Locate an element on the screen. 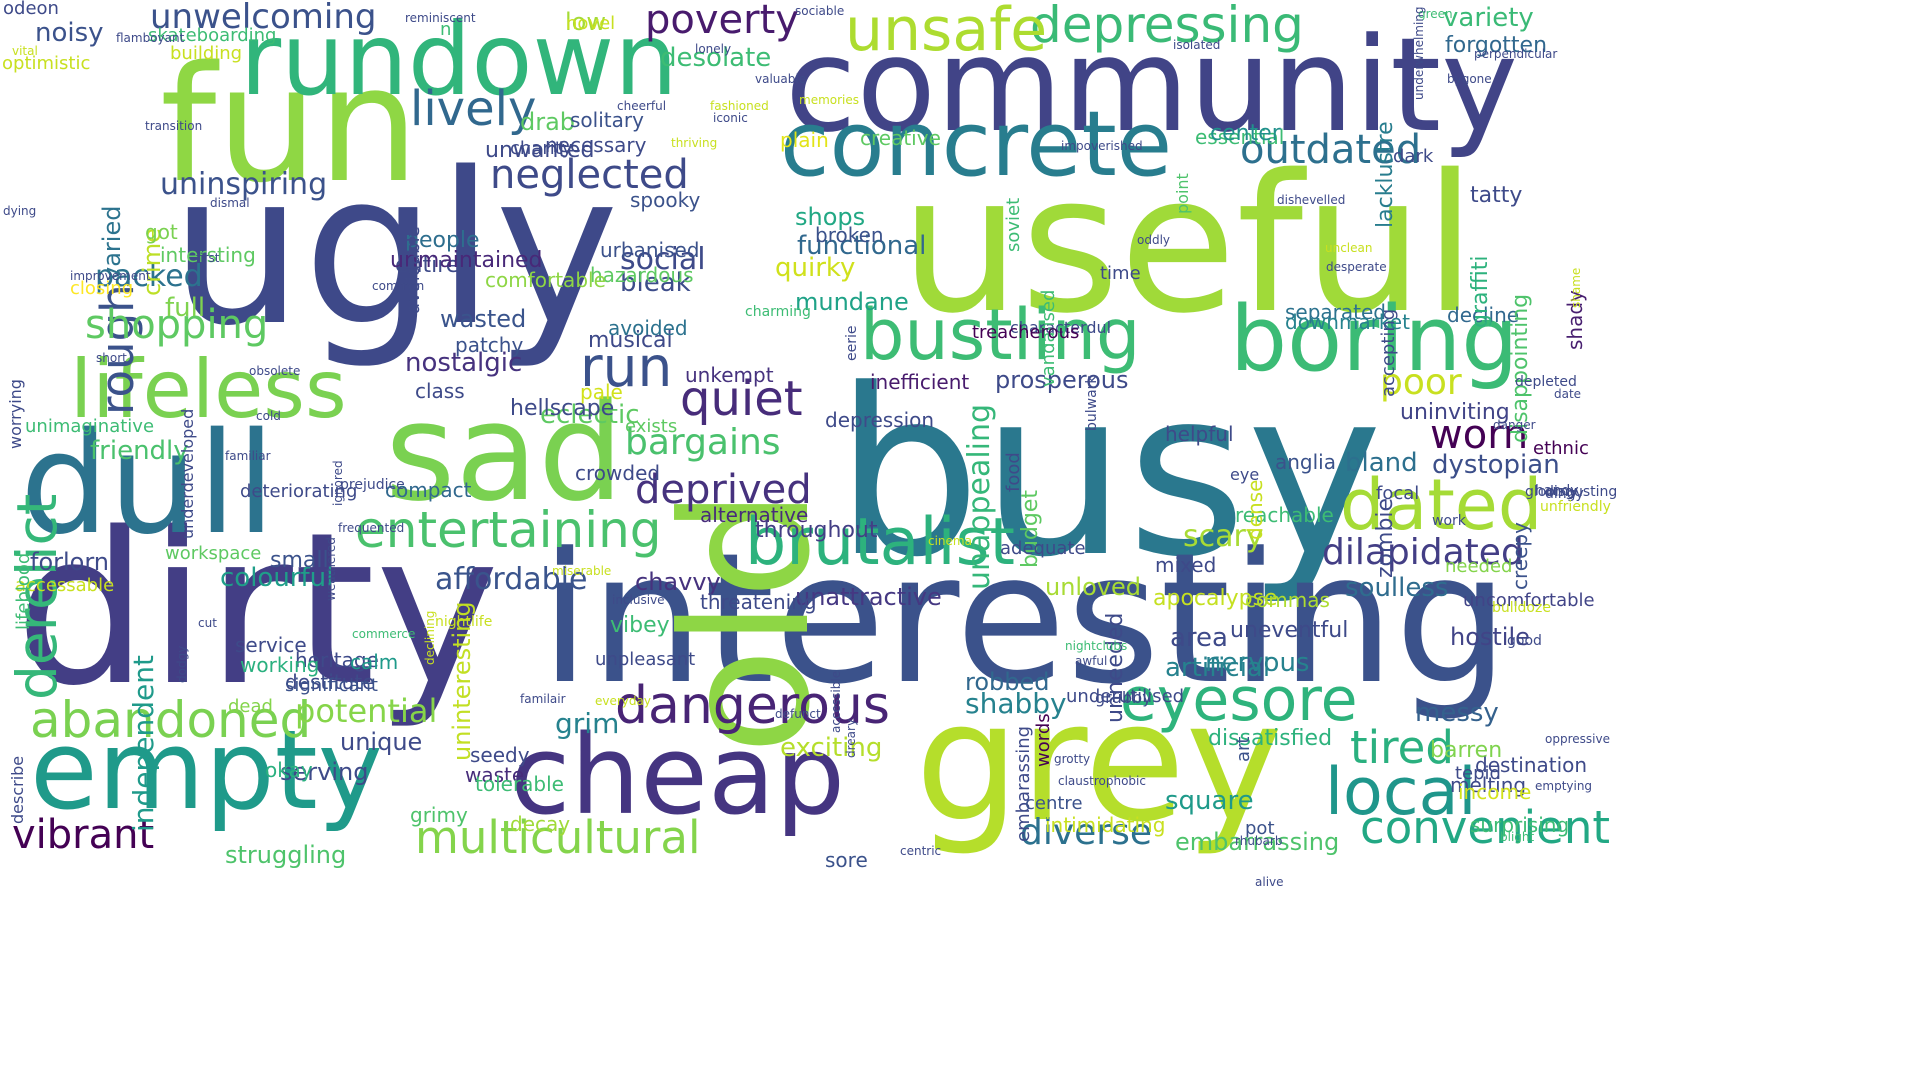 The image size is (1920, 1080). word: alive is located at coordinates (1269, 882).